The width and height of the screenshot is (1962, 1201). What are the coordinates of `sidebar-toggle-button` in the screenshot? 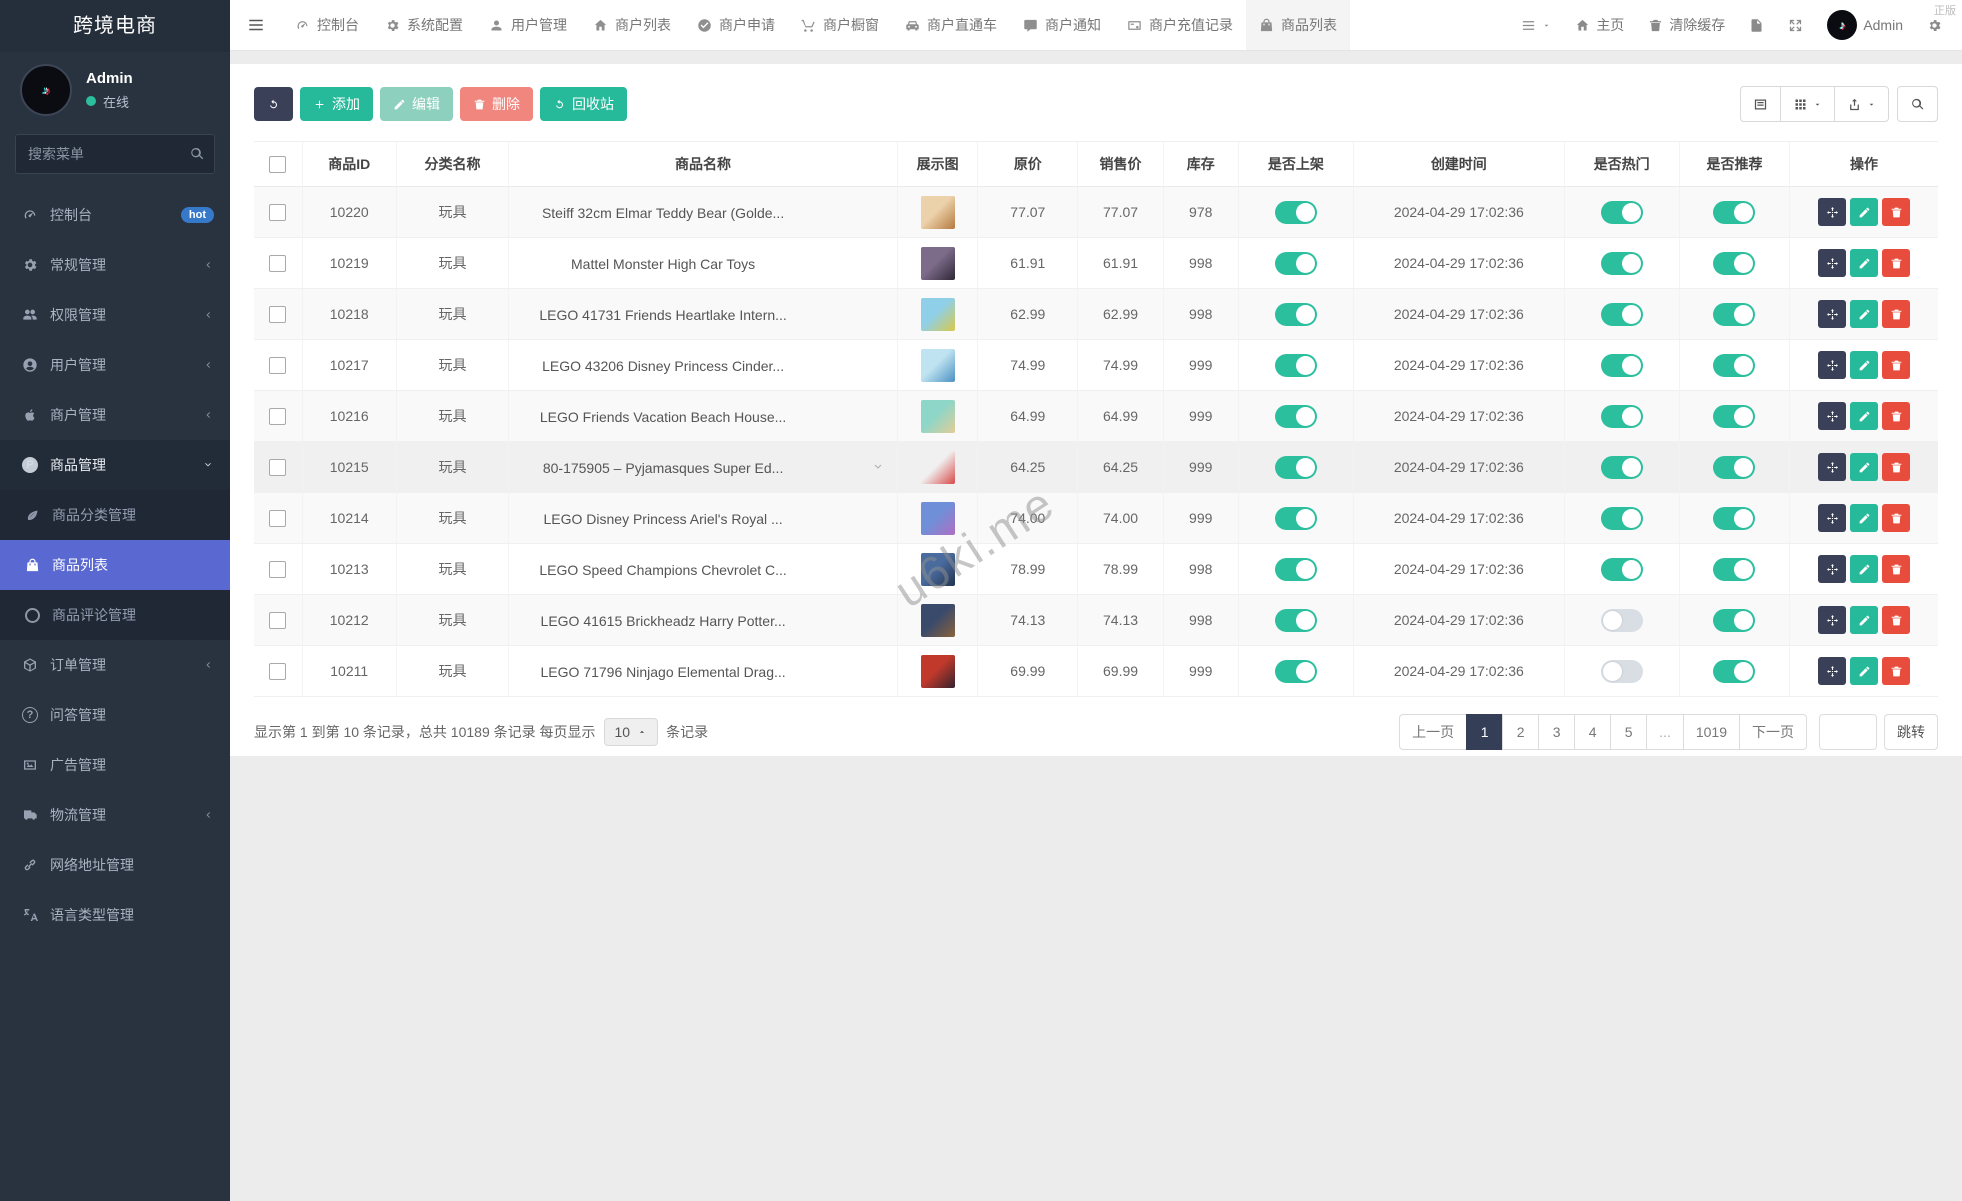 It's located at (256, 25).